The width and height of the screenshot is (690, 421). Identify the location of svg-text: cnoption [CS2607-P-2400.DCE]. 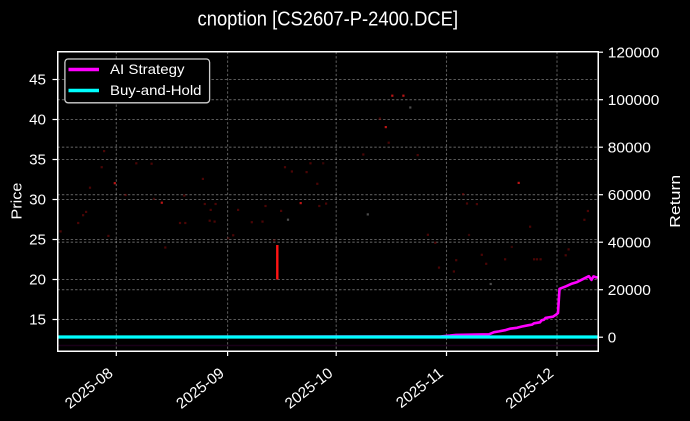
(328, 20).